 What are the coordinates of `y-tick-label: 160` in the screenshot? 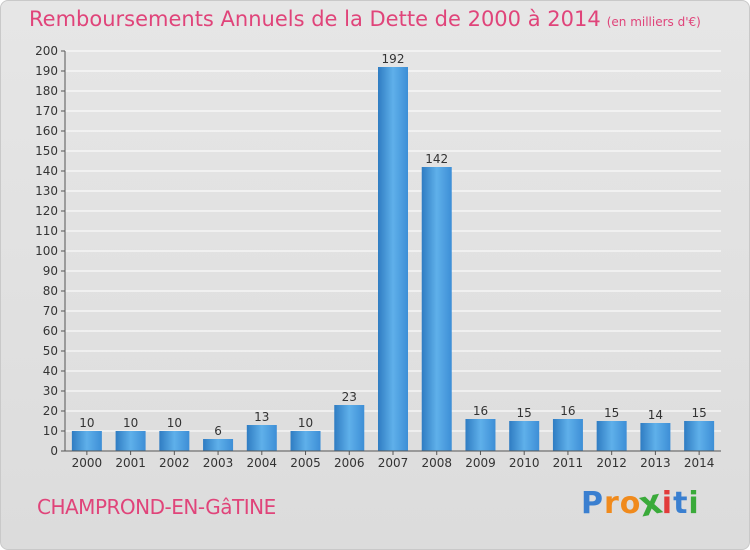 It's located at (46, 131).